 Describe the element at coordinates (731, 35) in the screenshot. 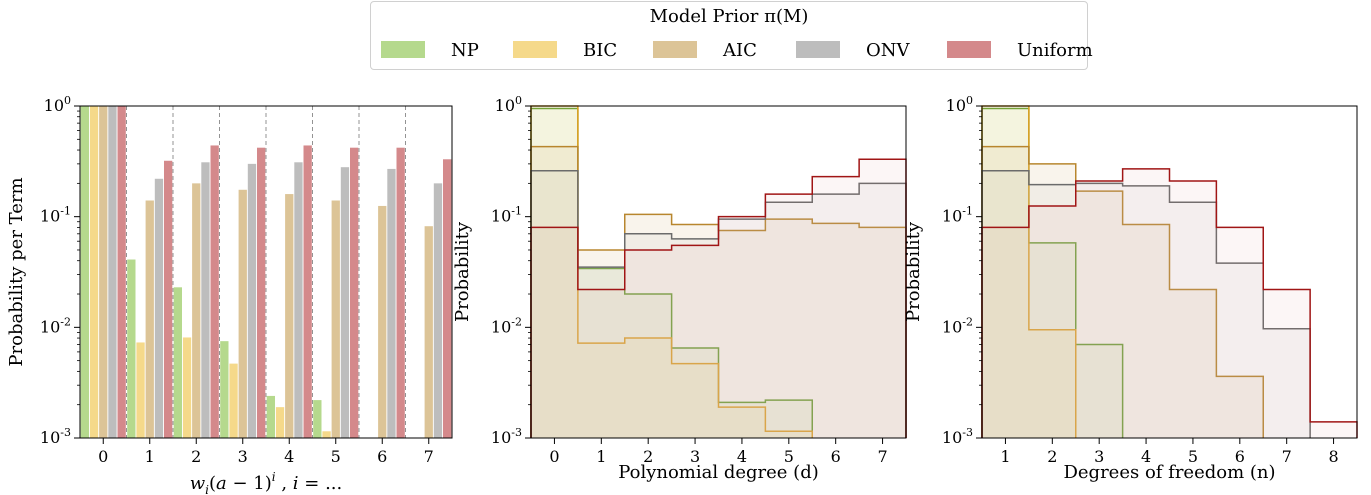

I see `legend: Model Prior π(M) NP BIC AIC ONV Uniform` at that location.